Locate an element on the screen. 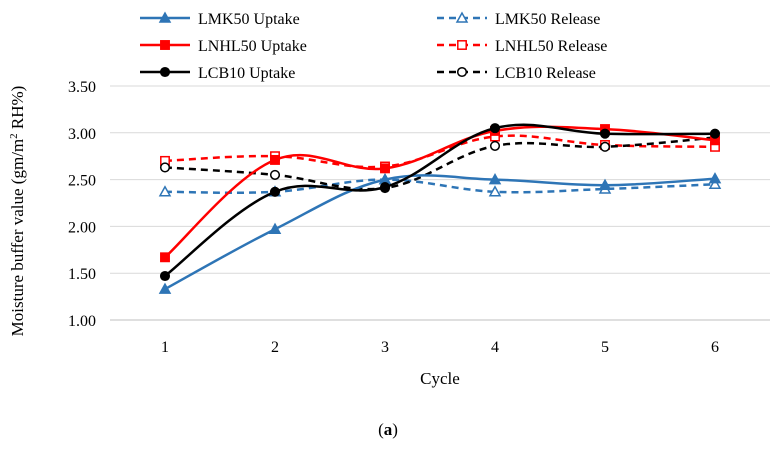 This screenshot has height=449, width=776. y-tick-3.50: 3.50 is located at coordinates (82, 87).